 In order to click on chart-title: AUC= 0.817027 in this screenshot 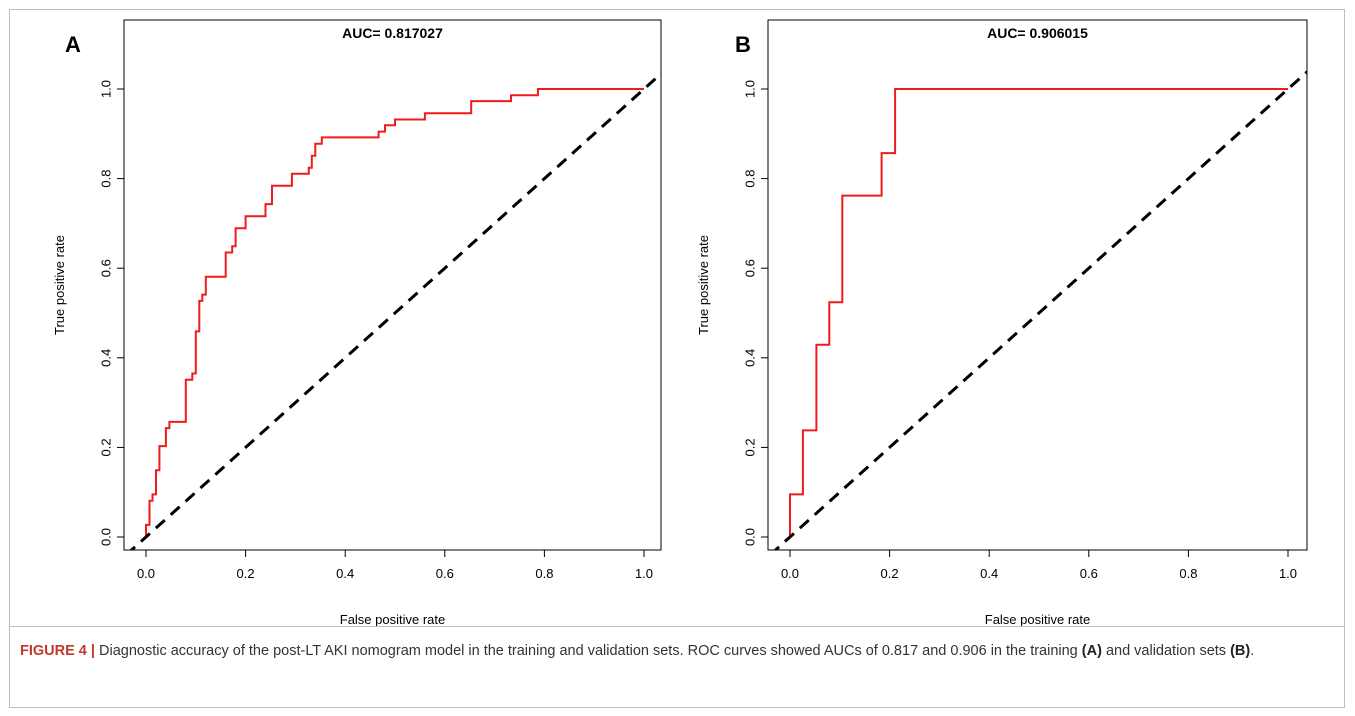, I will do `click(392, 33)`.